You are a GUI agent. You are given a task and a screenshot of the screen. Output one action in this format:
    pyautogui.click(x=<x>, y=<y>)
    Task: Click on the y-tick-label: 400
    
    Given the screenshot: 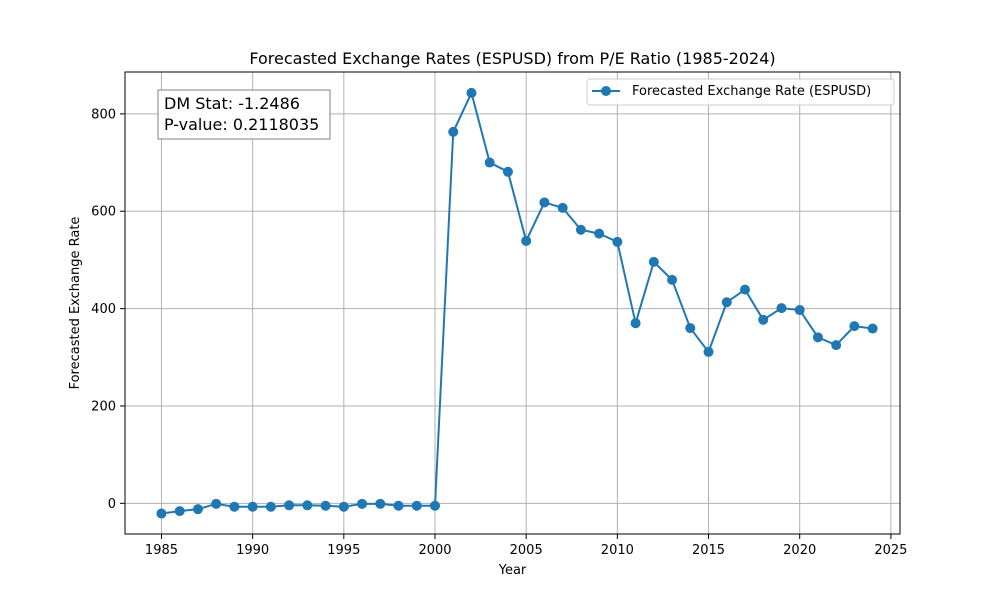 What is the action you would take?
    pyautogui.click(x=103, y=309)
    